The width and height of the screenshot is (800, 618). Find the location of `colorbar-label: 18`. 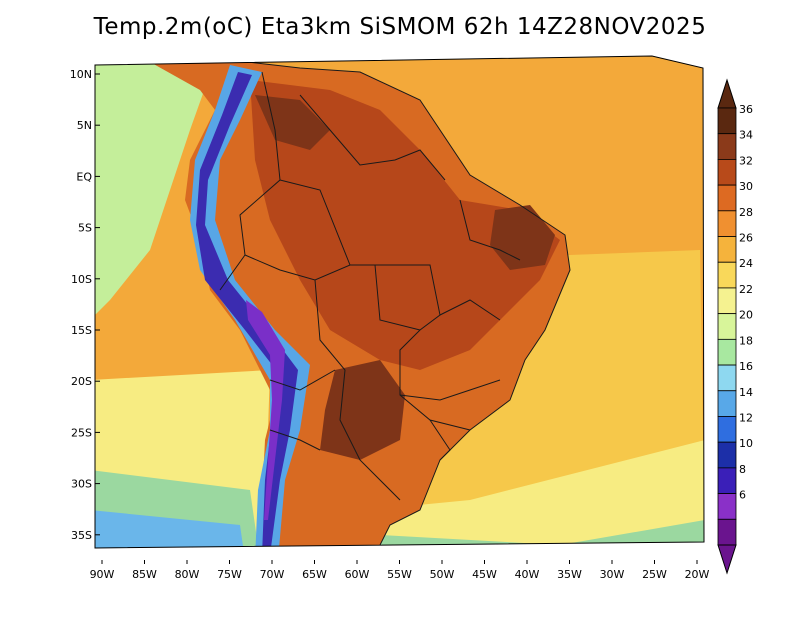

colorbar-label: 18 is located at coordinates (746, 340).